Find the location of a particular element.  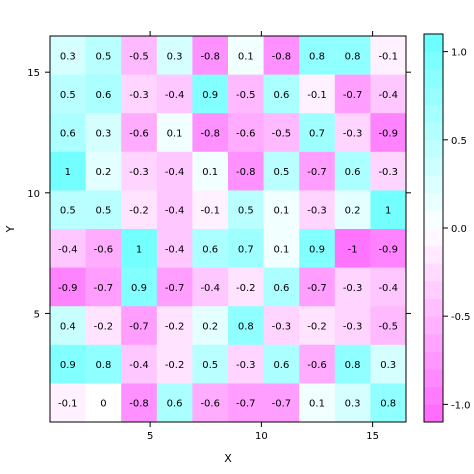

cell-value-label: 0.2 is located at coordinates (353, 211).